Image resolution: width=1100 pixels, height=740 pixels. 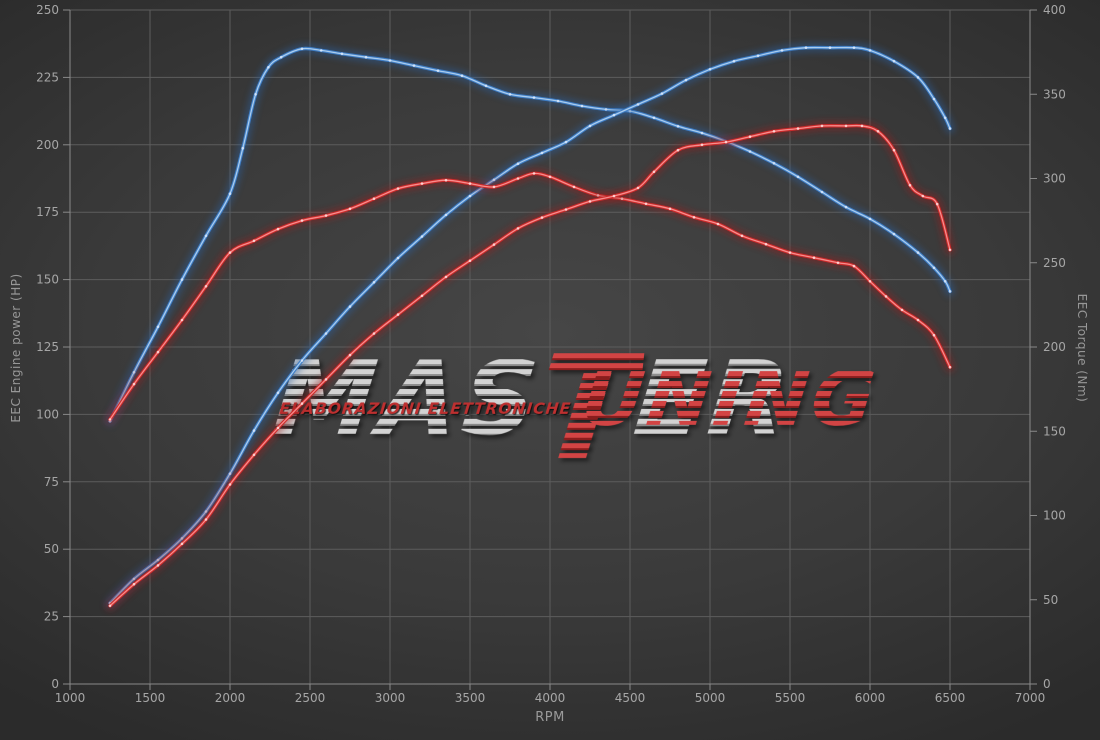 What do you see at coordinates (150, 698) in the screenshot?
I see `x-tick-label: 1500` at bounding box center [150, 698].